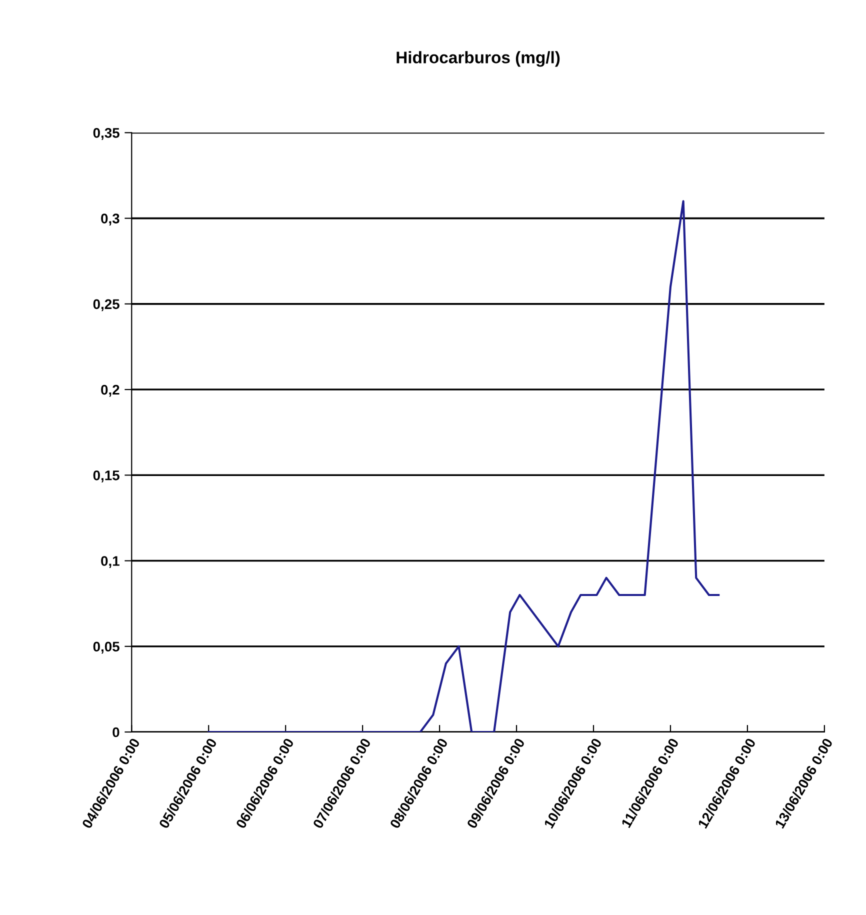 The width and height of the screenshot is (866, 915). Describe the element at coordinates (106, 648) in the screenshot. I see `y-tick-label: 0,05` at that location.